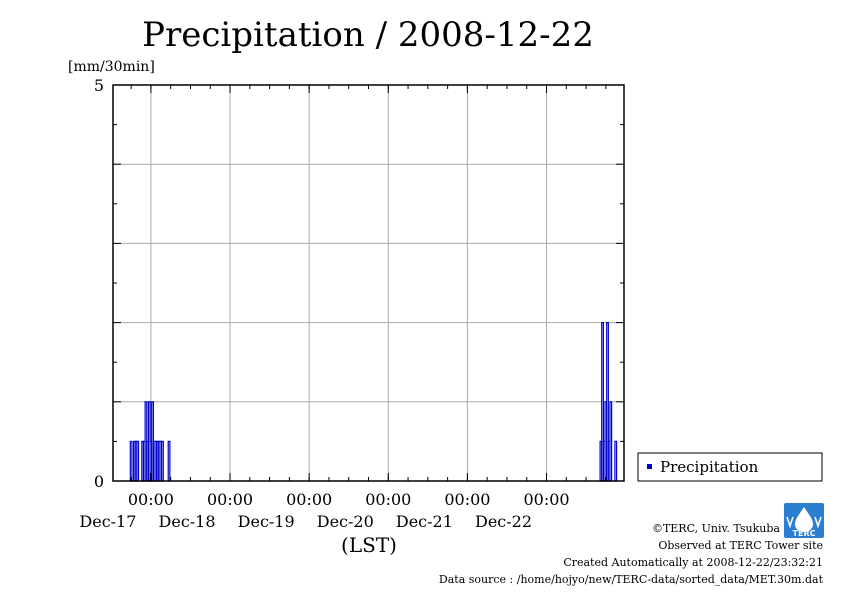  Describe the element at coordinates (804, 533) in the screenshot. I see `logo-text: TERC` at that location.